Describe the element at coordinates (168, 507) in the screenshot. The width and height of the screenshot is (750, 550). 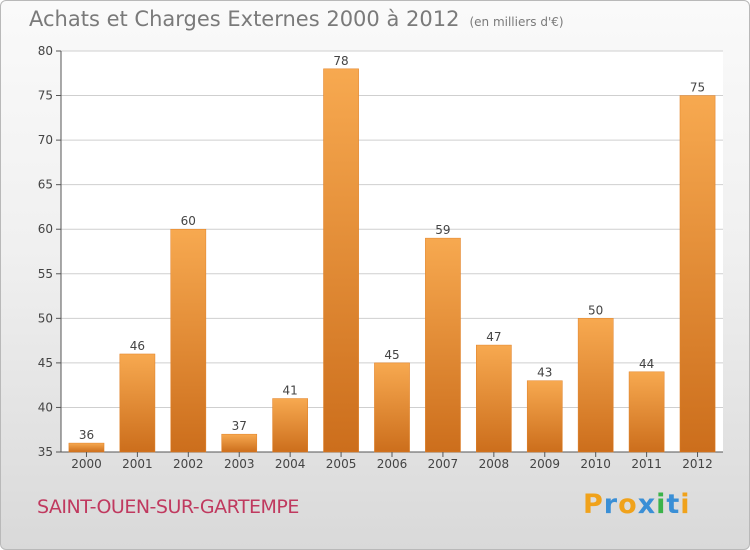
I see `commune-name: SAINT-OUEN-SUR-GARTEMPE` at that location.